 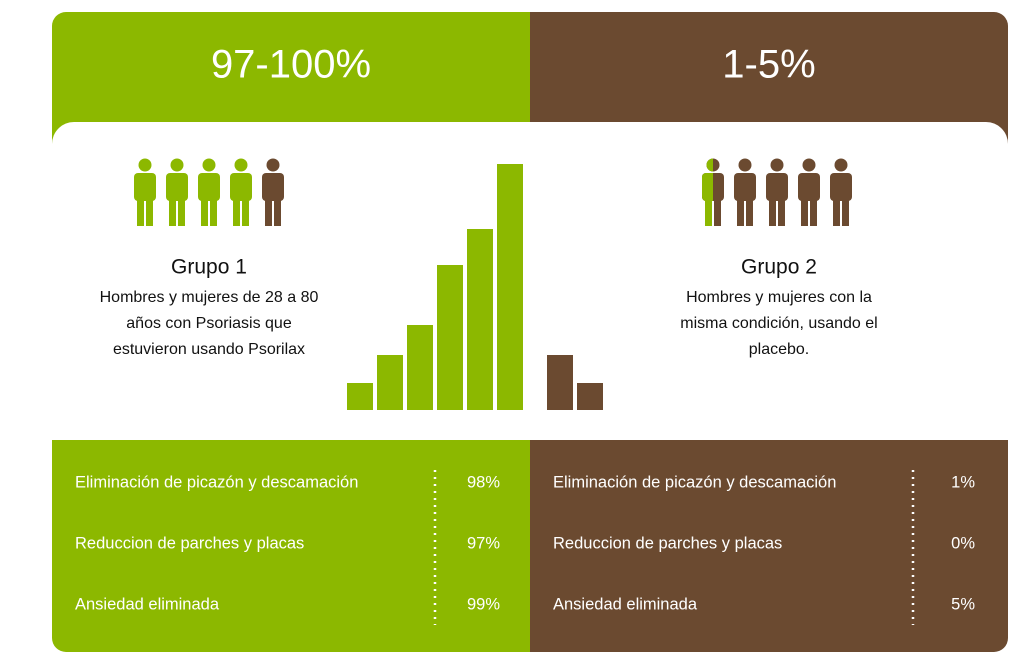 I want to click on group-title: Grupo 2, so click(x=779, y=267).